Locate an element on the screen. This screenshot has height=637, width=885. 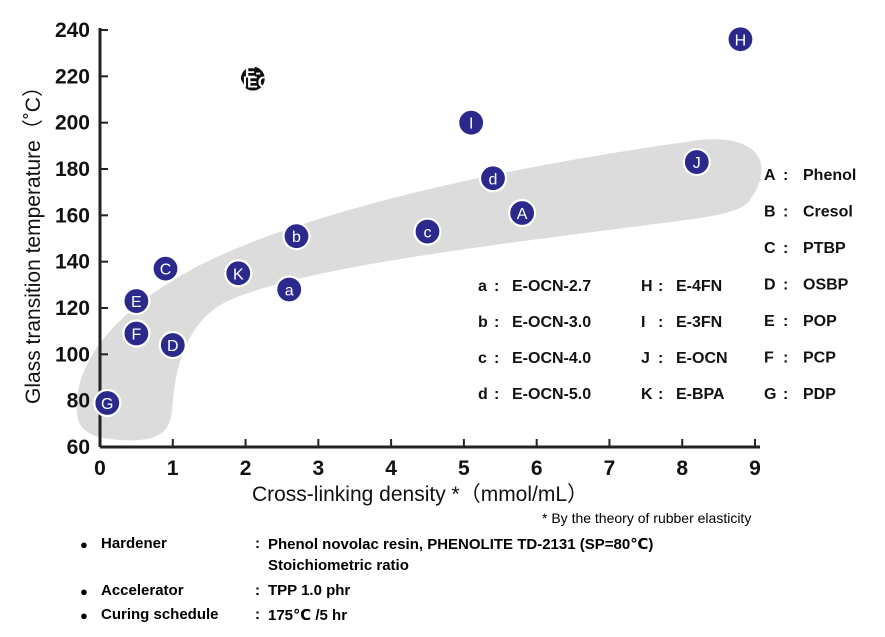
data-point-a: A is located at coordinates (522, 213).